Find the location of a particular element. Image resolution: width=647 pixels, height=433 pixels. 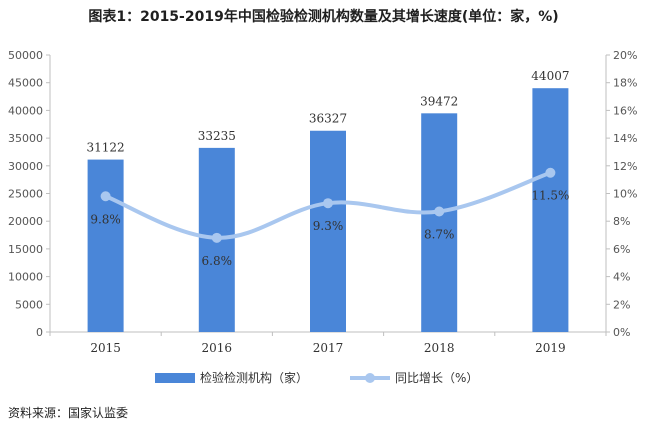

left-tick-label: 15000 is located at coordinates (25, 249).